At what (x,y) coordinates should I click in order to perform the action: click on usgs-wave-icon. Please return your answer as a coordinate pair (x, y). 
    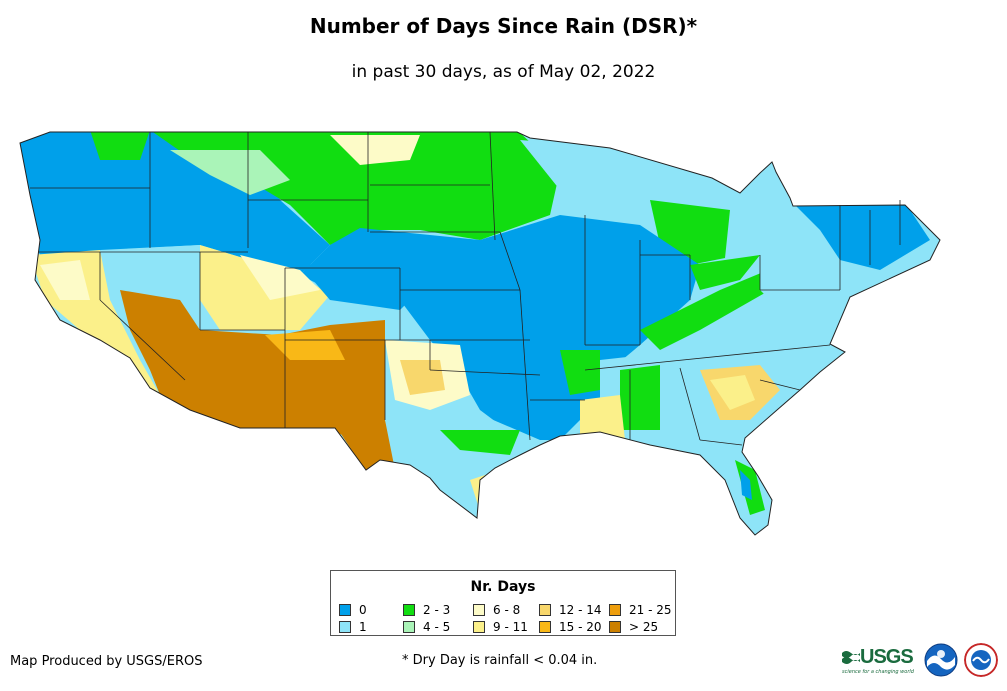
    Looking at the image, I should click on (851, 657).